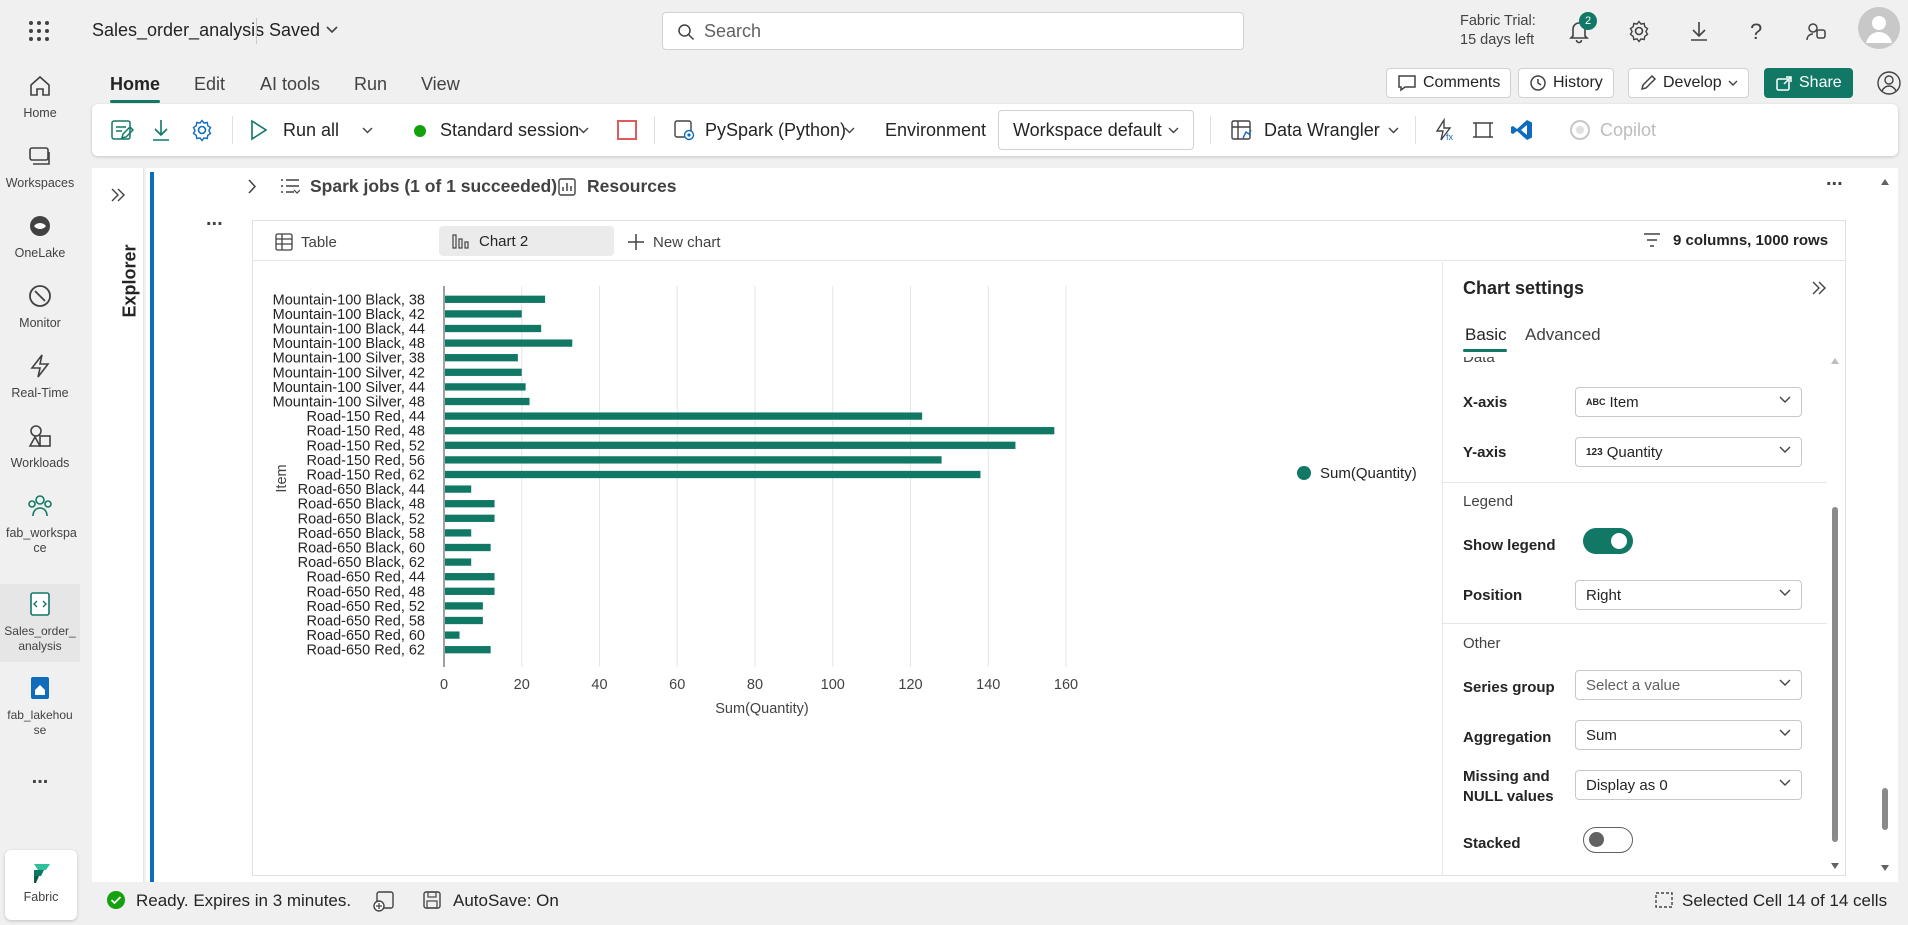  Describe the element at coordinates (1046, 187) in the screenshot. I see `spark-jobs-row: Spark jobs (1 of 1 succeeded) Resources` at that location.